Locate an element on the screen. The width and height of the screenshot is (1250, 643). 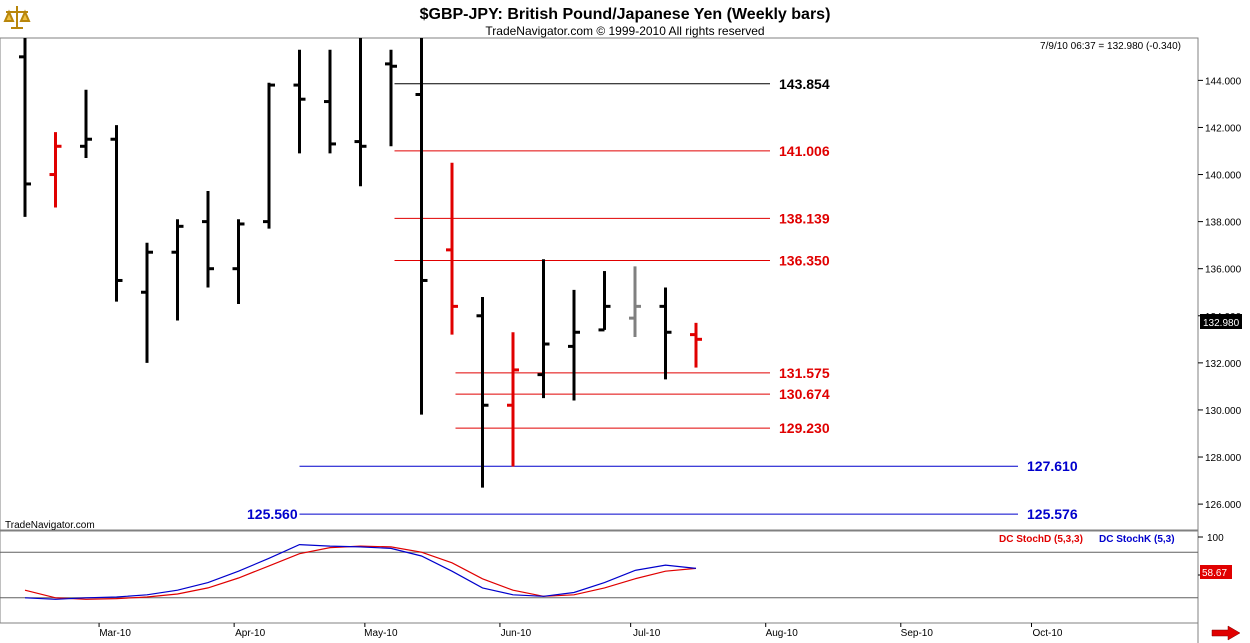
level-label: 136.350 is located at coordinates (804, 260).